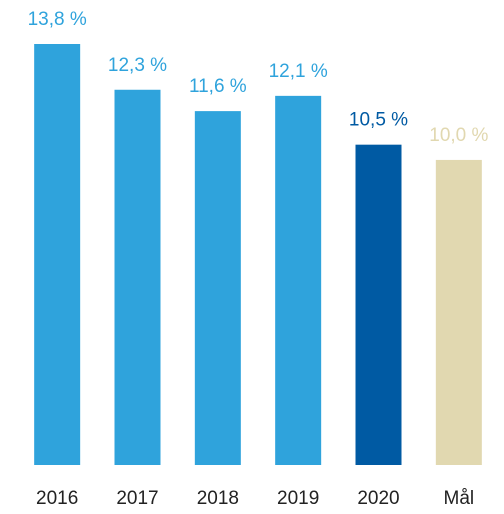 The image size is (504, 514). What do you see at coordinates (298, 71) in the screenshot?
I see `value-label: 12,1 %` at bounding box center [298, 71].